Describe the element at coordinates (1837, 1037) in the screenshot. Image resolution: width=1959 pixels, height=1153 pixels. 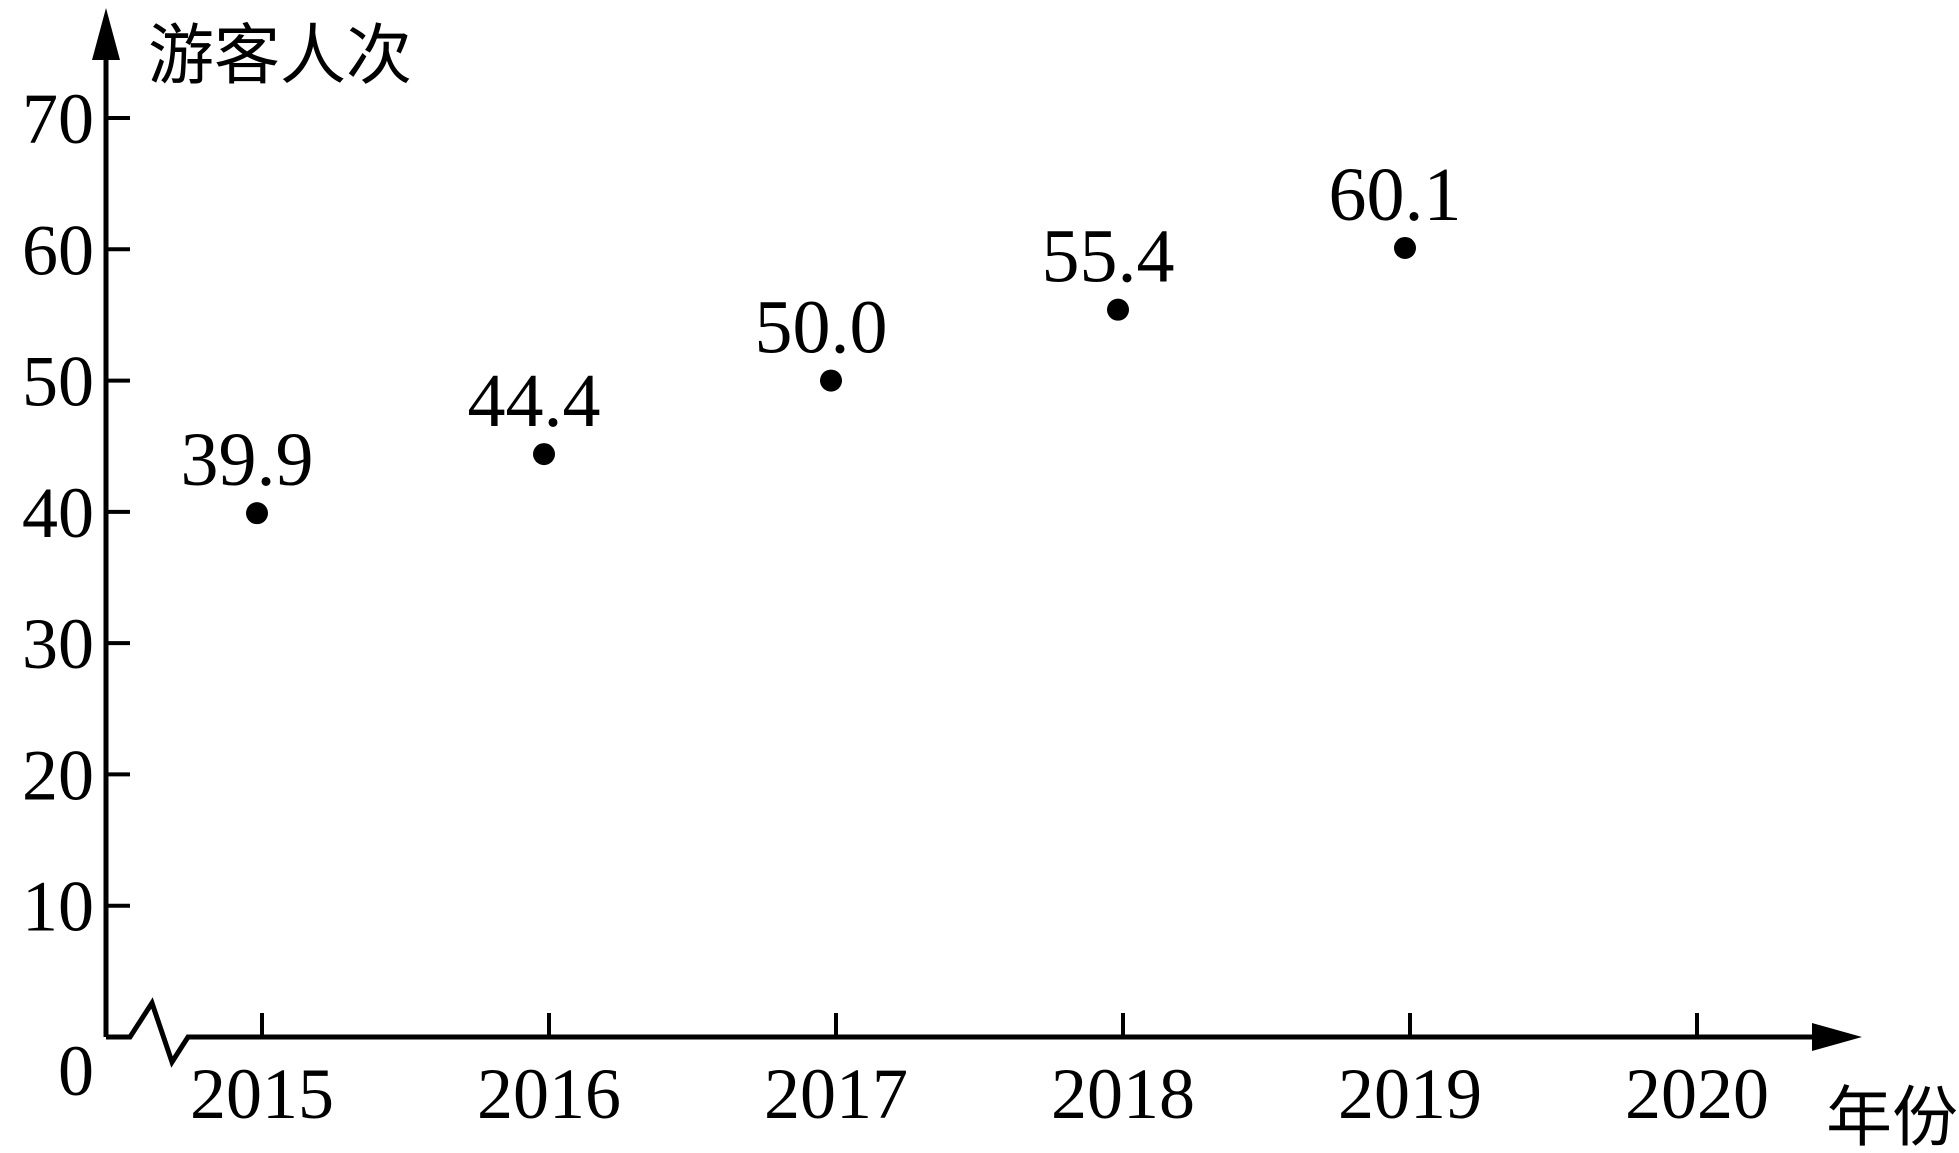
I see `x-axis-arrow` at that location.